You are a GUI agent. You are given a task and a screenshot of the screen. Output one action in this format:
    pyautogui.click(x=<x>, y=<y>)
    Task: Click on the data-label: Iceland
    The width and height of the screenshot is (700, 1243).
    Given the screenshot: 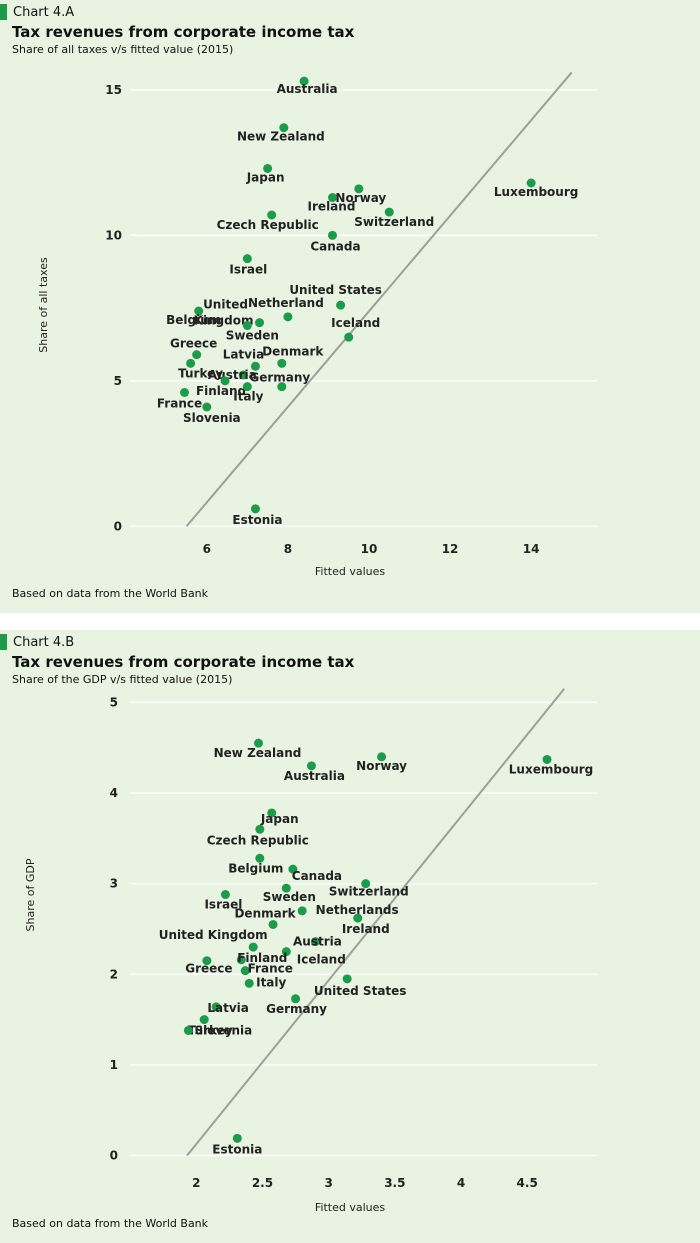 What is the action you would take?
    pyautogui.click(x=355, y=323)
    